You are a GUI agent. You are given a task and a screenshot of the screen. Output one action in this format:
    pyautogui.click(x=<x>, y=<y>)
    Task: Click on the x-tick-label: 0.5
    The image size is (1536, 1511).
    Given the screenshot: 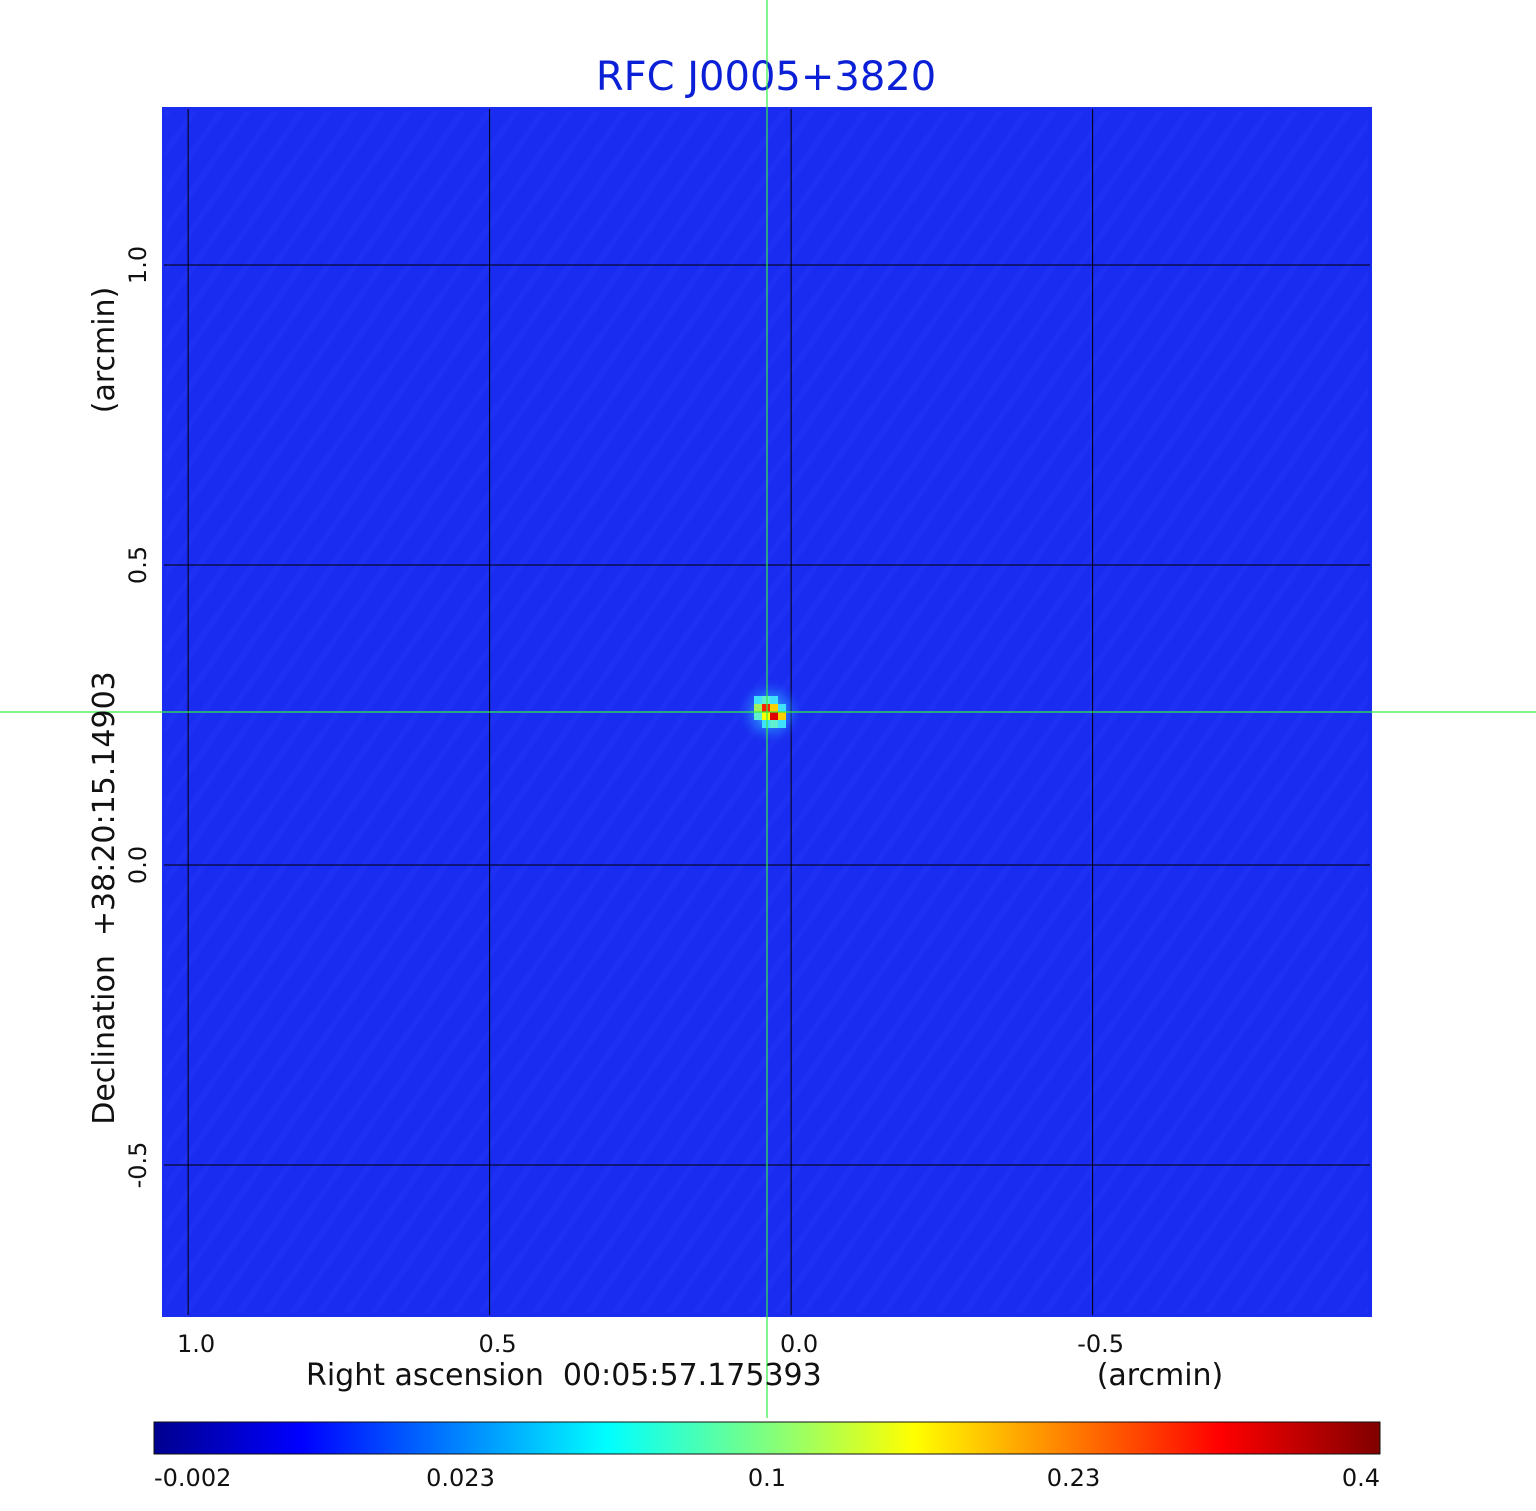 What is the action you would take?
    pyautogui.click(x=498, y=1344)
    